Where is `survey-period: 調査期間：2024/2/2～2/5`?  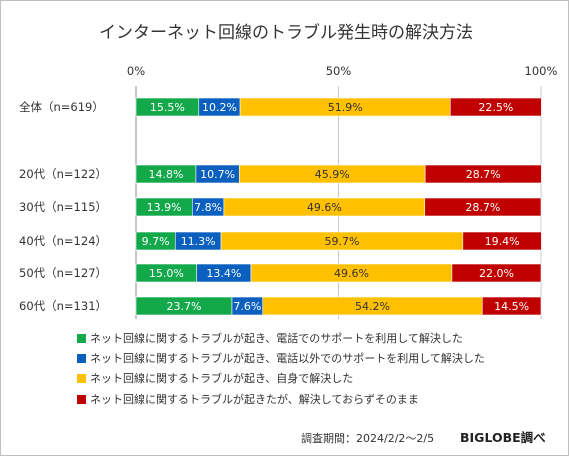 survey-period: 調査期間：2024/2/2～2/5 is located at coordinates (367, 438).